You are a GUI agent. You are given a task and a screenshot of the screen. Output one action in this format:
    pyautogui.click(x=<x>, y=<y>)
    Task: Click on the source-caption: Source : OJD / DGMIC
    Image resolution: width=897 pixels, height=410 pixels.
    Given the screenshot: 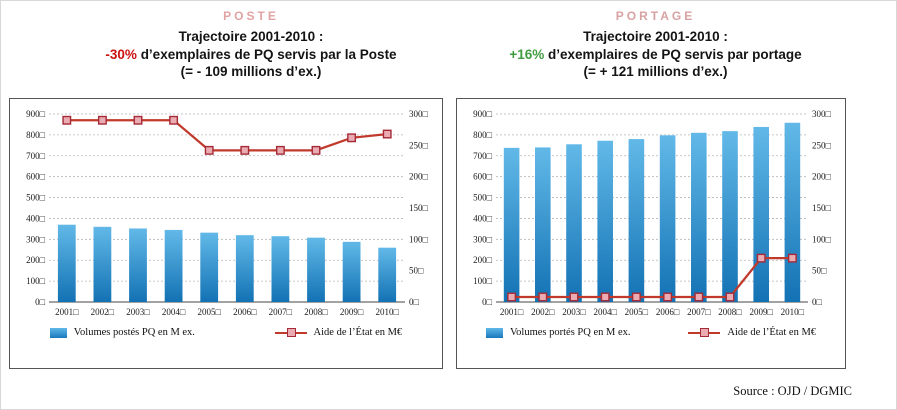 What is the action you would take?
    pyautogui.click(x=792, y=391)
    